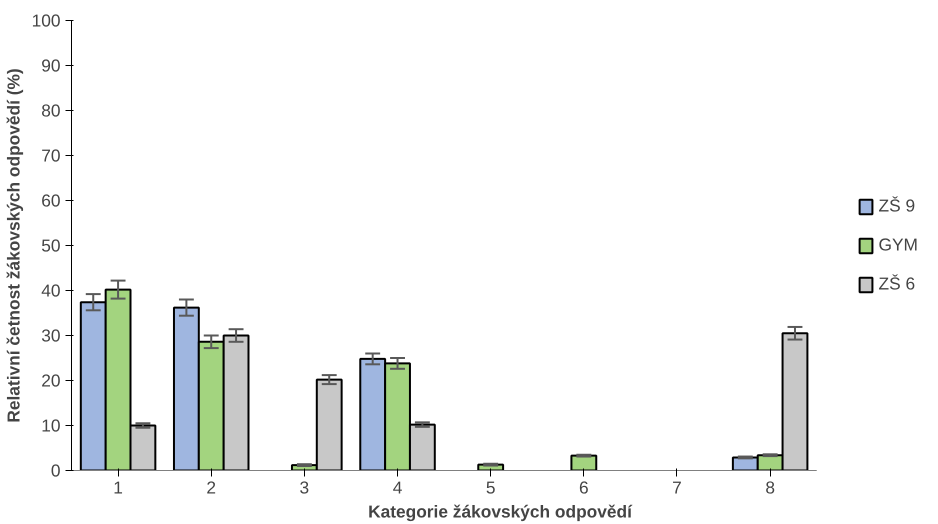 The height and width of the screenshot is (524, 938). Describe the element at coordinates (51, 110) in the screenshot. I see `y-tick-label: 80` at that location.